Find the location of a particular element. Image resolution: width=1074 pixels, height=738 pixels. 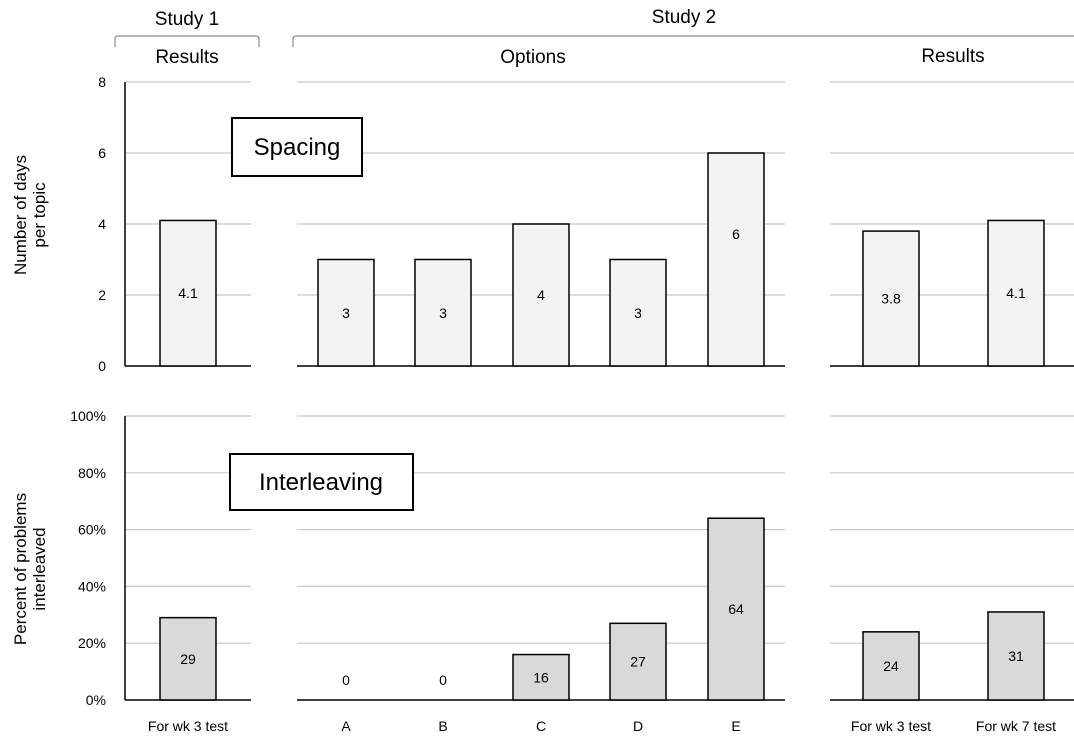

x-tick-label: D is located at coordinates (638, 726).